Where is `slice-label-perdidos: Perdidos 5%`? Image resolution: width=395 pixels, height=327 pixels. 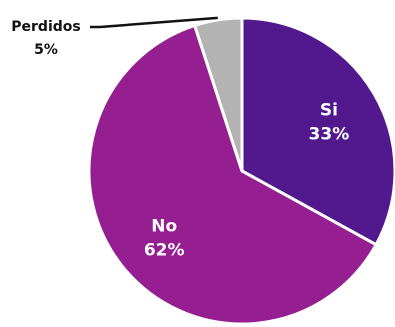 slice-label-perdidos: Perdidos 5% is located at coordinates (45, 38).